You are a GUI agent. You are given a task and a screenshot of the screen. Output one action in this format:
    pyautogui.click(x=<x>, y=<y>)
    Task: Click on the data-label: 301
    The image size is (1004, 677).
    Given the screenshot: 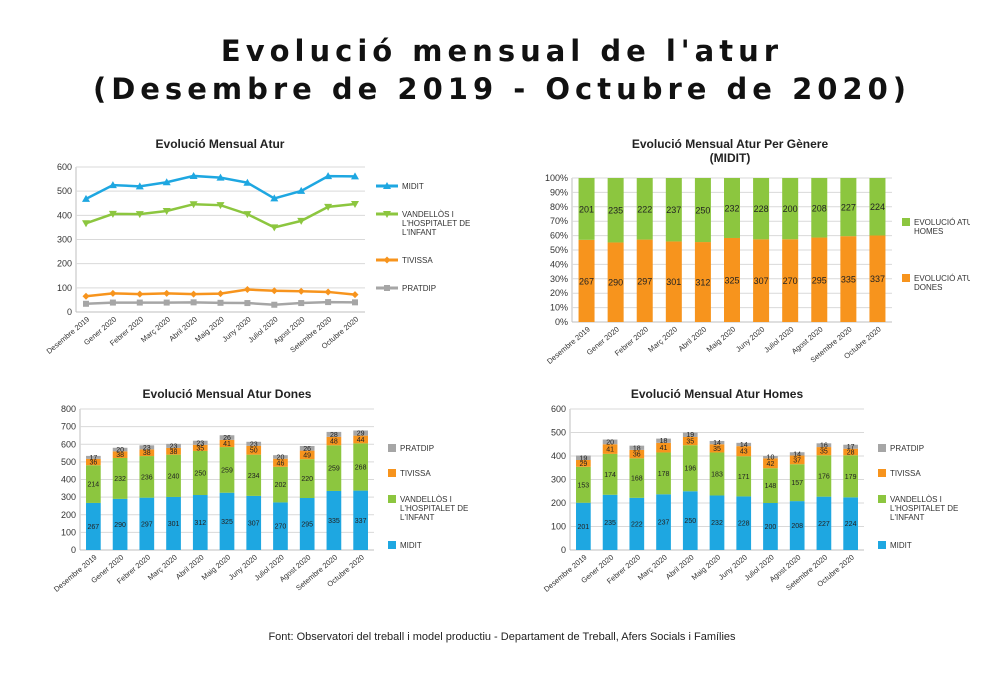 What is the action you would take?
    pyautogui.click(x=673, y=282)
    